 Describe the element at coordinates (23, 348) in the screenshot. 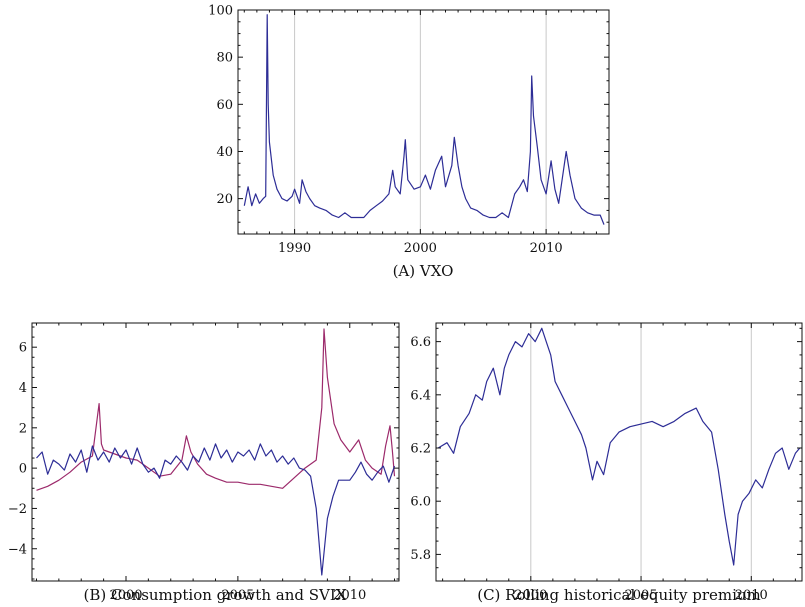

I see `y-tick-label: 6` at that location.